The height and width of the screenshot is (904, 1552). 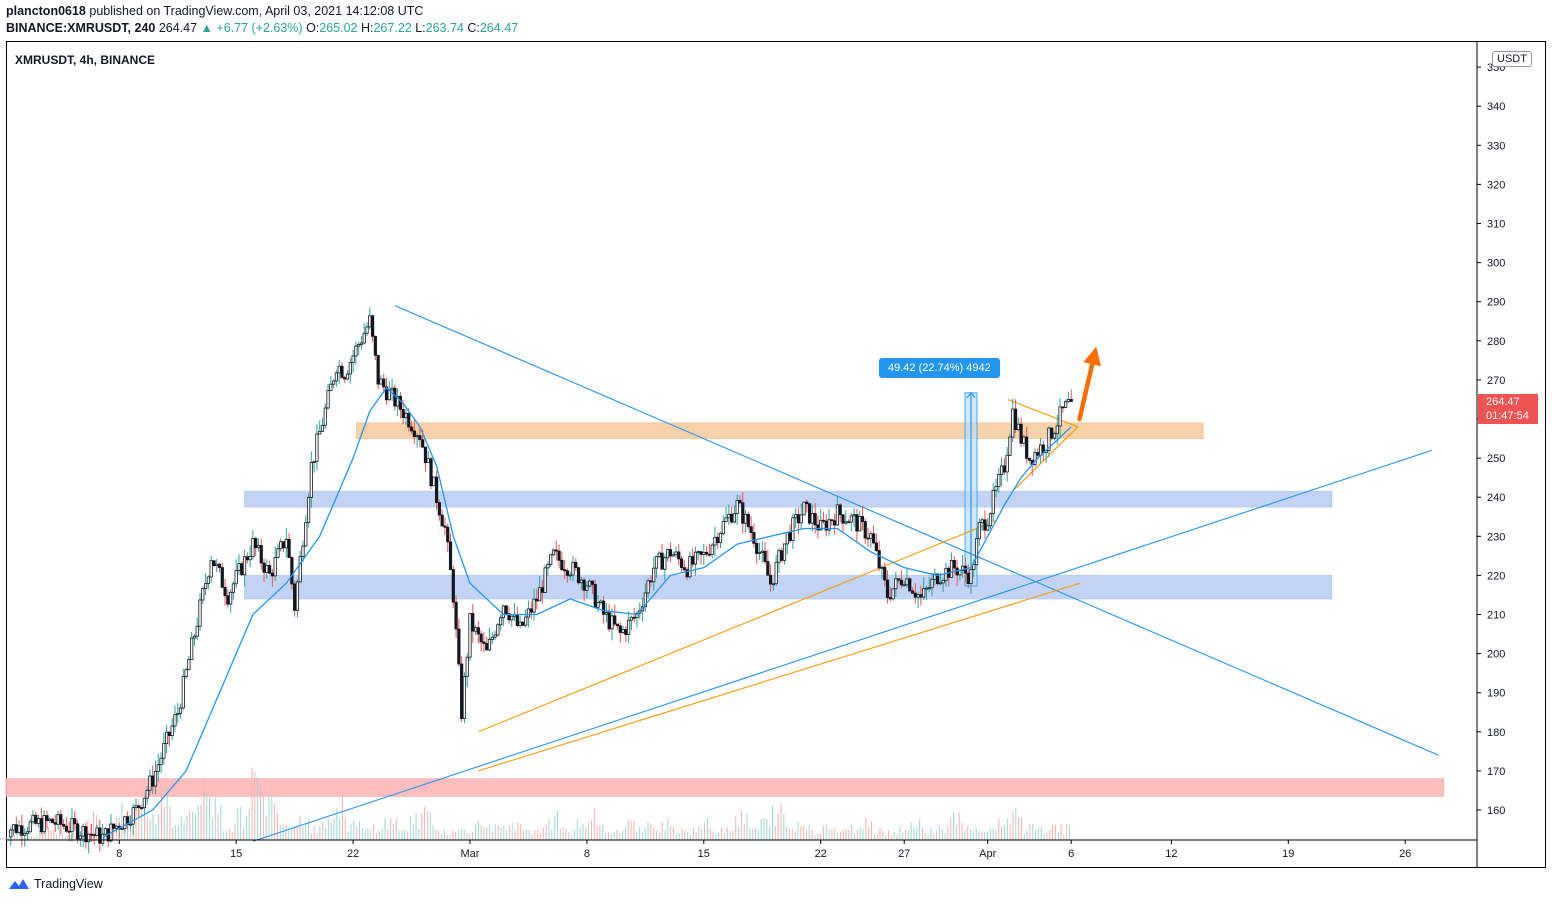 What do you see at coordinates (19, 884) in the screenshot?
I see `tradingview-logo-icon` at bounding box center [19, 884].